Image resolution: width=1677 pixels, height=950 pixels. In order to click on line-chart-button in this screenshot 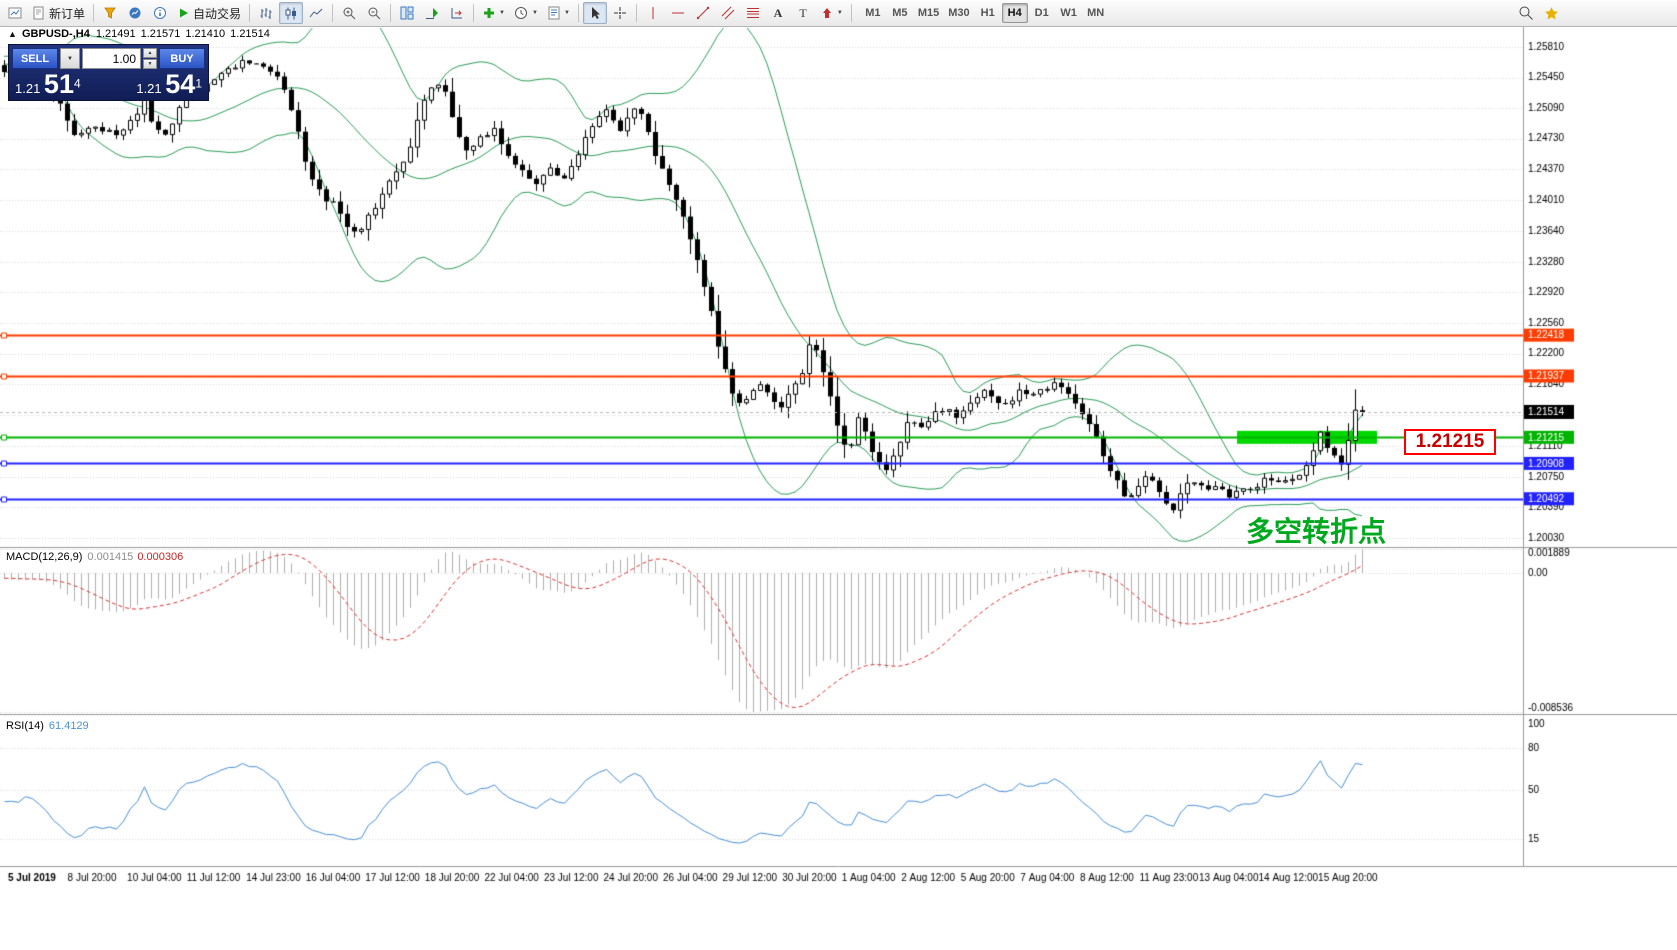, I will do `click(316, 13)`.